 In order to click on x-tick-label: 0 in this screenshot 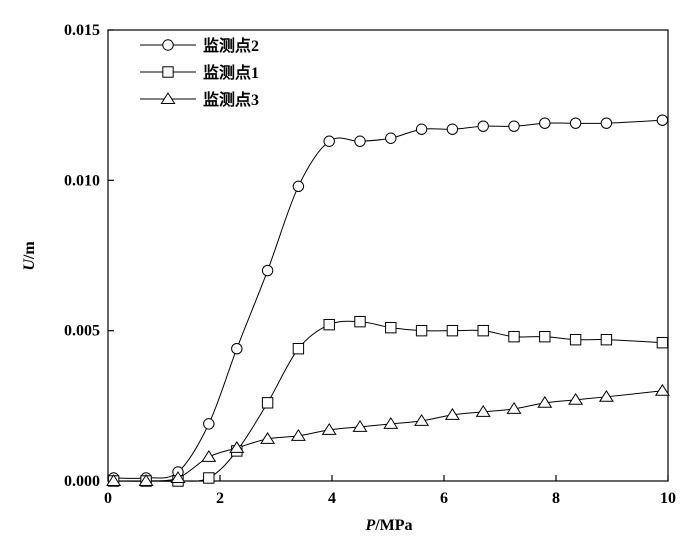, I will do `click(108, 498)`.